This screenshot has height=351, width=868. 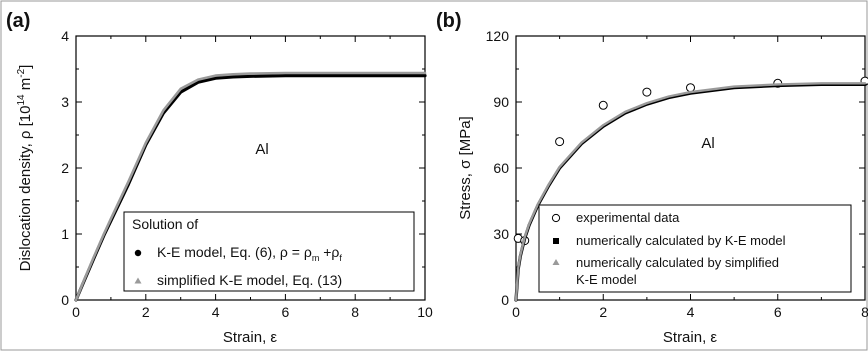 What do you see at coordinates (707, 143) in the screenshot?
I see `annotation-al-b: Al` at bounding box center [707, 143].